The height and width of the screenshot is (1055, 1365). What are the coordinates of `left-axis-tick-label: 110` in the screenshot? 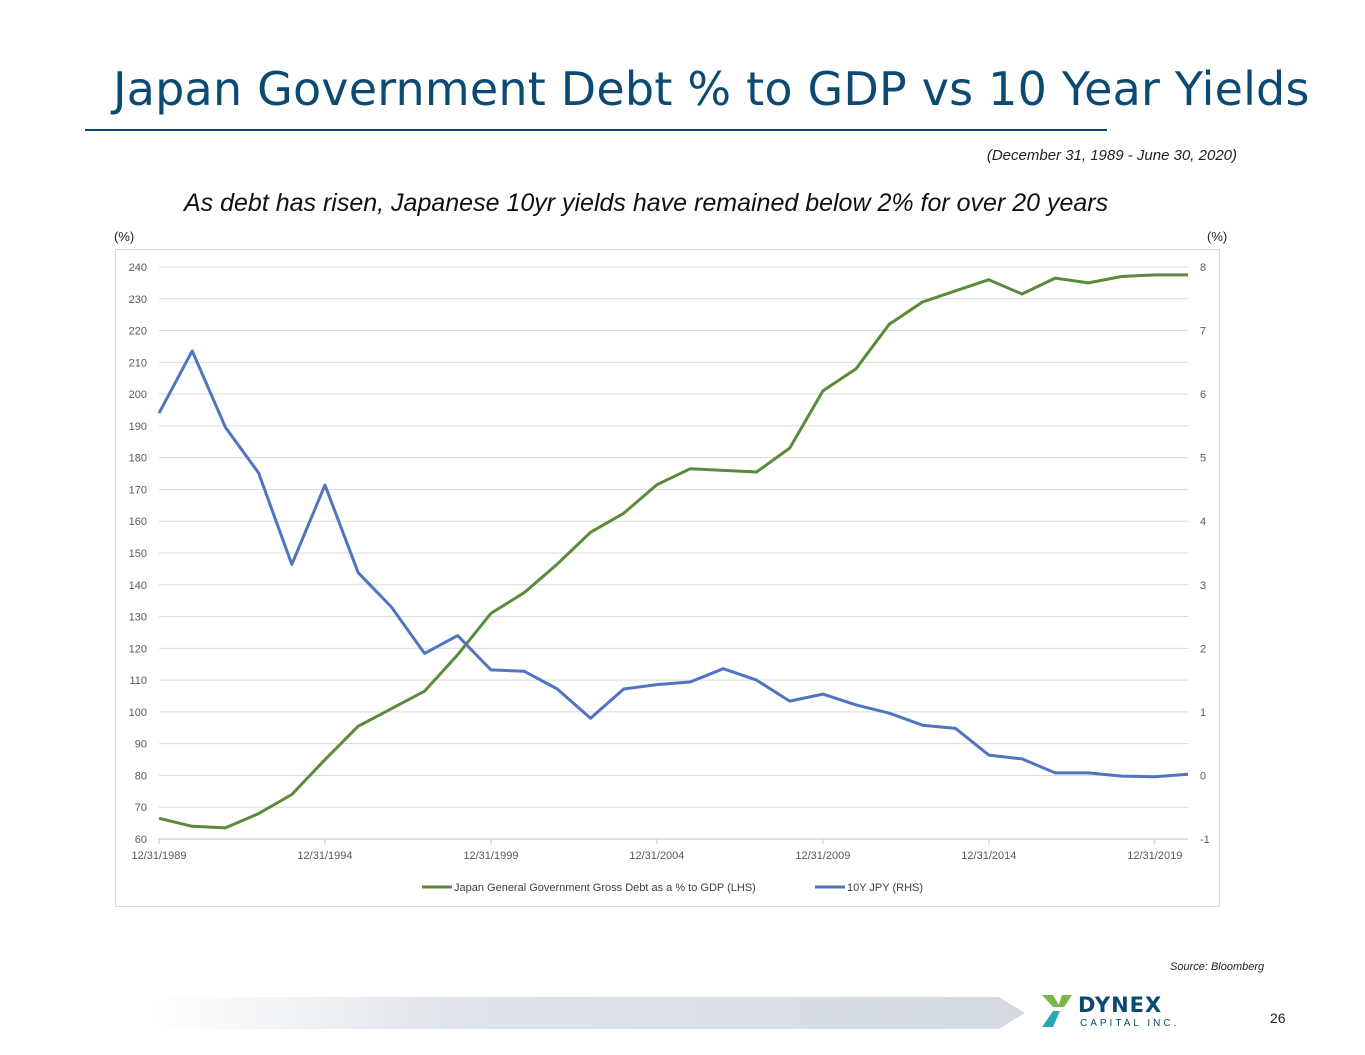 It's located at (138, 681).